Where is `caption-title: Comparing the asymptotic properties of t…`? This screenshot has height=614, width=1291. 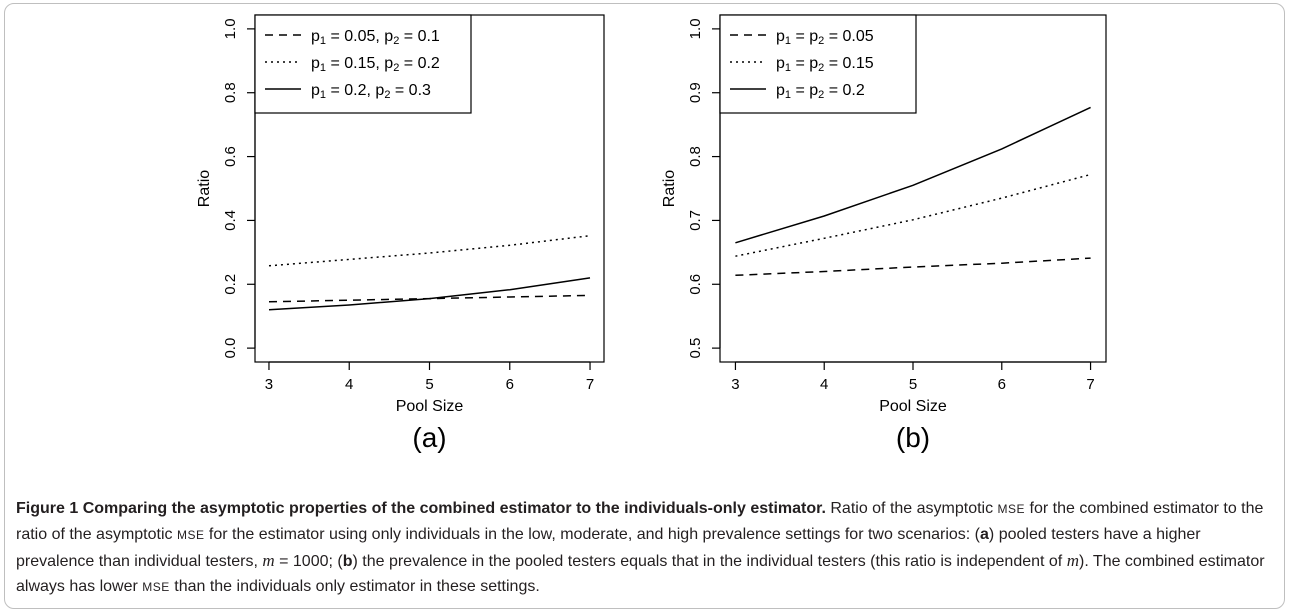 caption-title: Comparing the asymptotic properties of t… is located at coordinates (454, 508).